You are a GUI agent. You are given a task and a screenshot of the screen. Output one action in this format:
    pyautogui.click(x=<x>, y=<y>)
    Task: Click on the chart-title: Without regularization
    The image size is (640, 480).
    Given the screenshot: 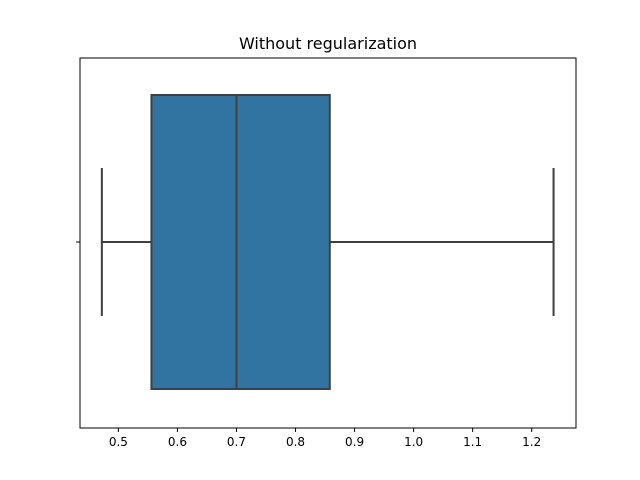 What is the action you would take?
    pyautogui.click(x=328, y=43)
    